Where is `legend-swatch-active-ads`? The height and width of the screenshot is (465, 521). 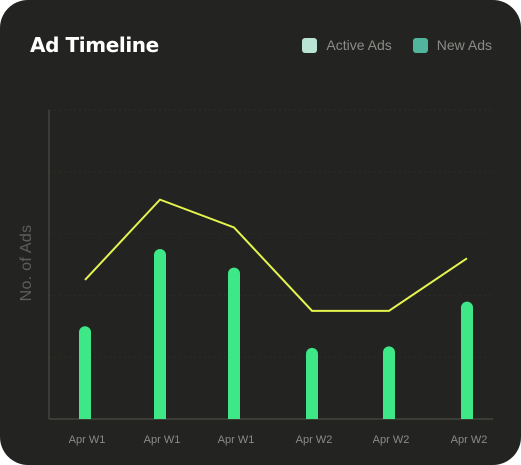
legend-swatch-active-ads is located at coordinates (310, 45).